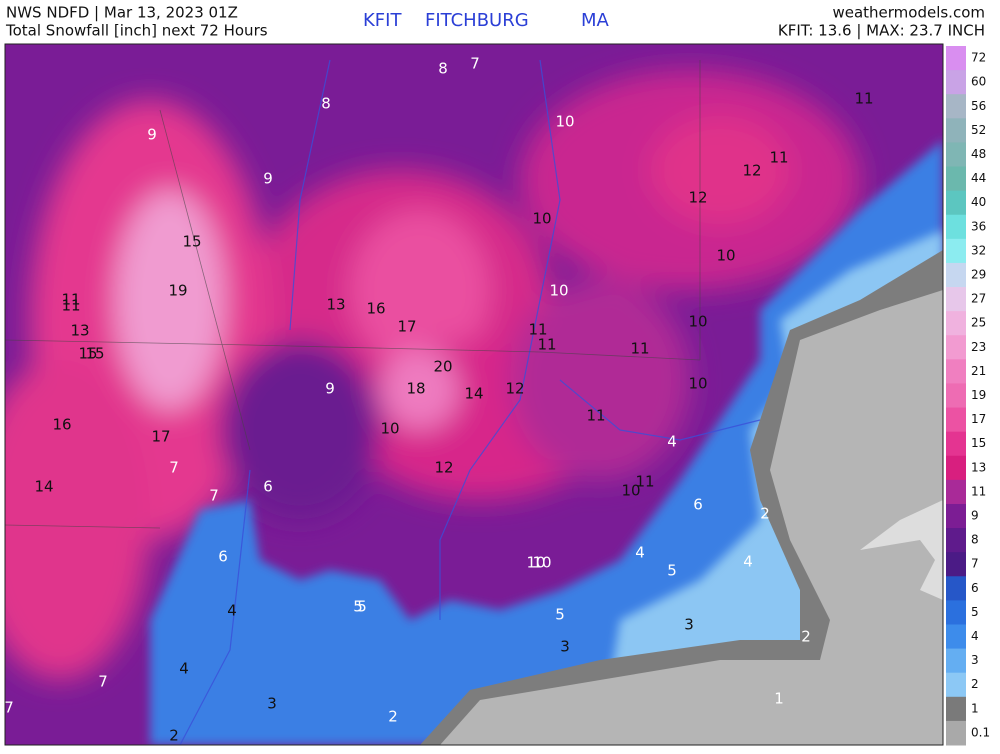 The width and height of the screenshot is (1000, 754). What do you see at coordinates (978, 250) in the screenshot?
I see `colorbar-label: 32` at bounding box center [978, 250].